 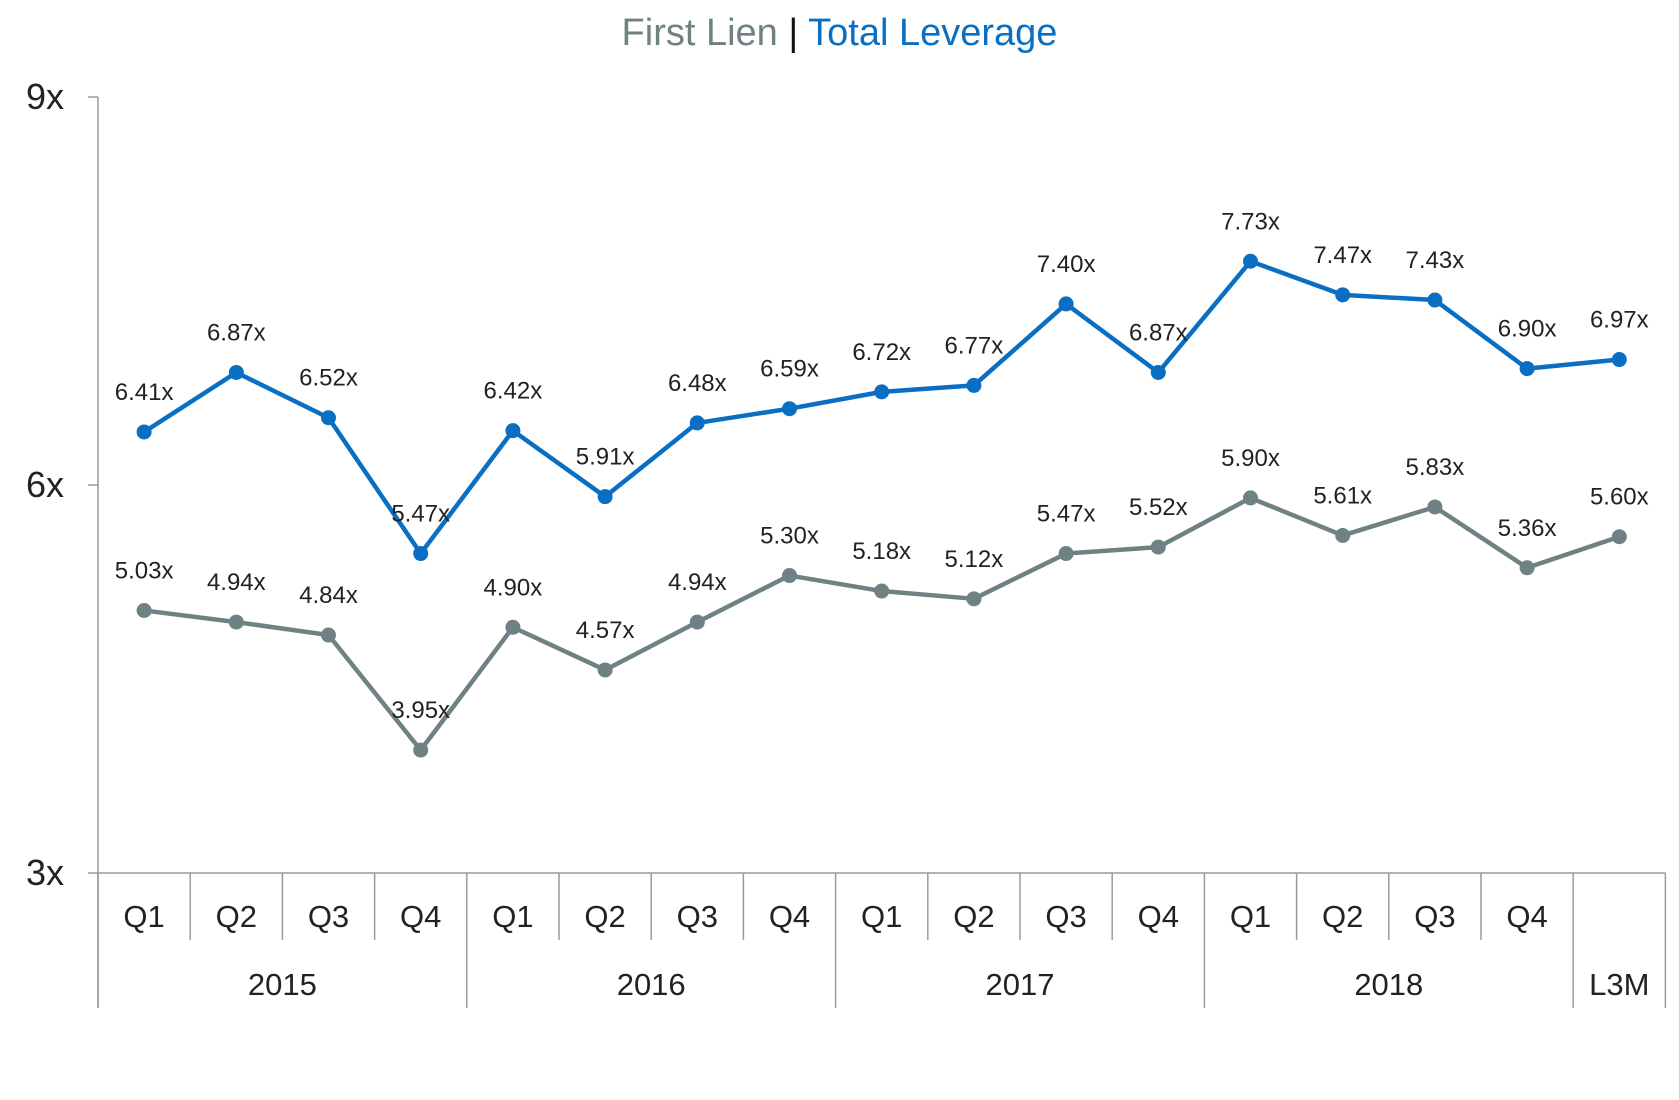 What do you see at coordinates (1619, 497) in the screenshot?
I see `first-lien-data-label: 5.60x` at bounding box center [1619, 497].